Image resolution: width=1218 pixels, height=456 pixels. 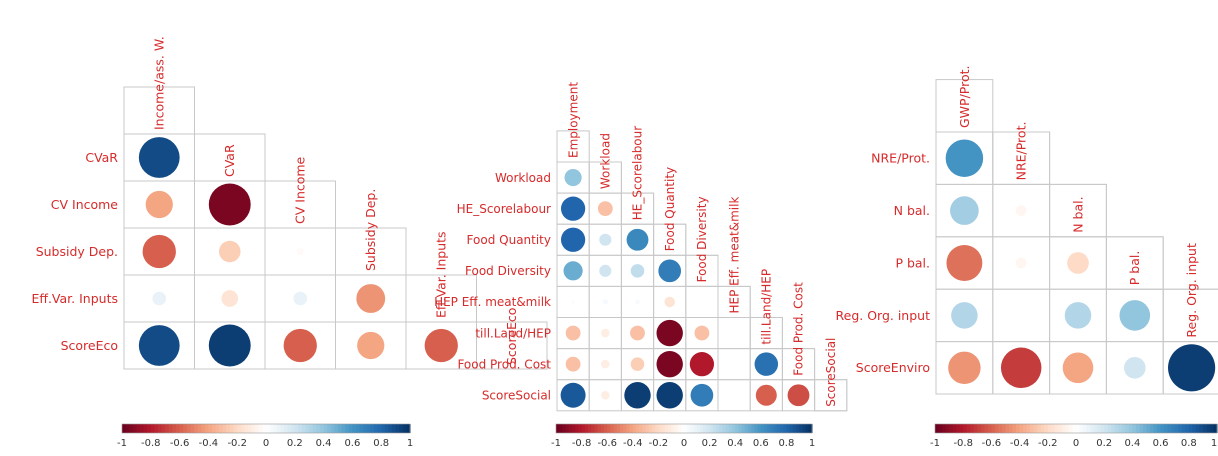 I want to click on row-label: N bal., so click(x=912, y=210).